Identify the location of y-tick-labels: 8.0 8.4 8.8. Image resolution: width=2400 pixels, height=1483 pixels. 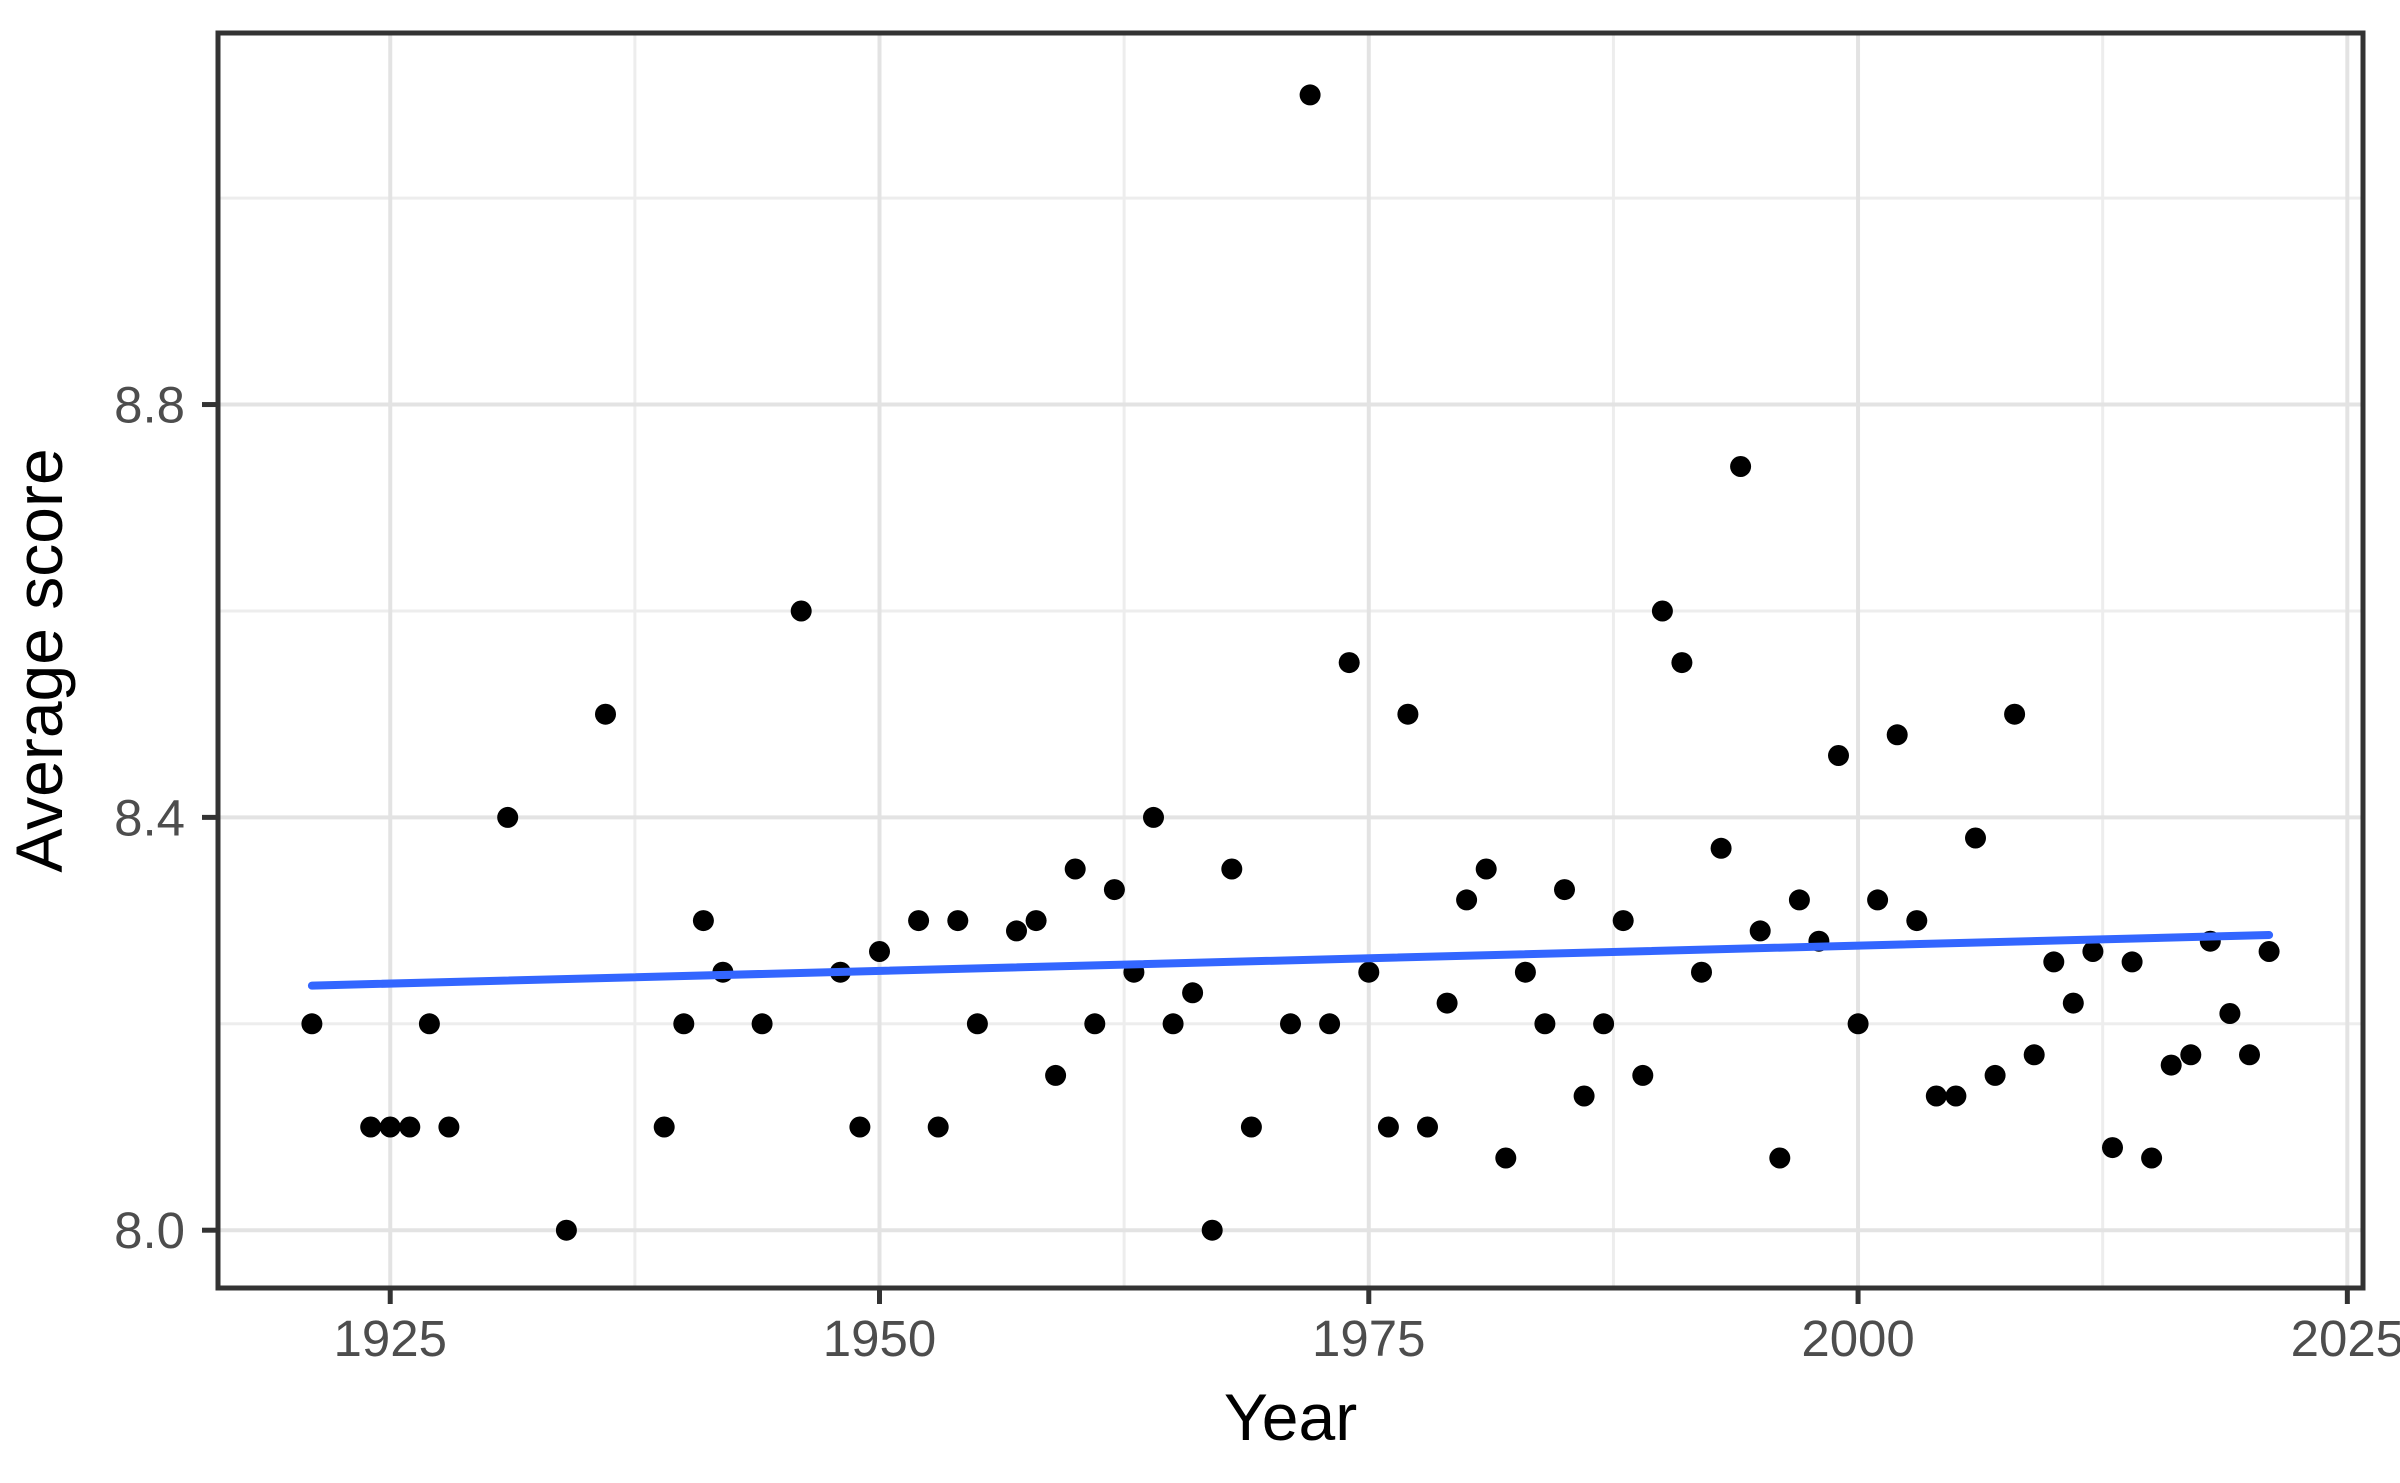
(149, 818).